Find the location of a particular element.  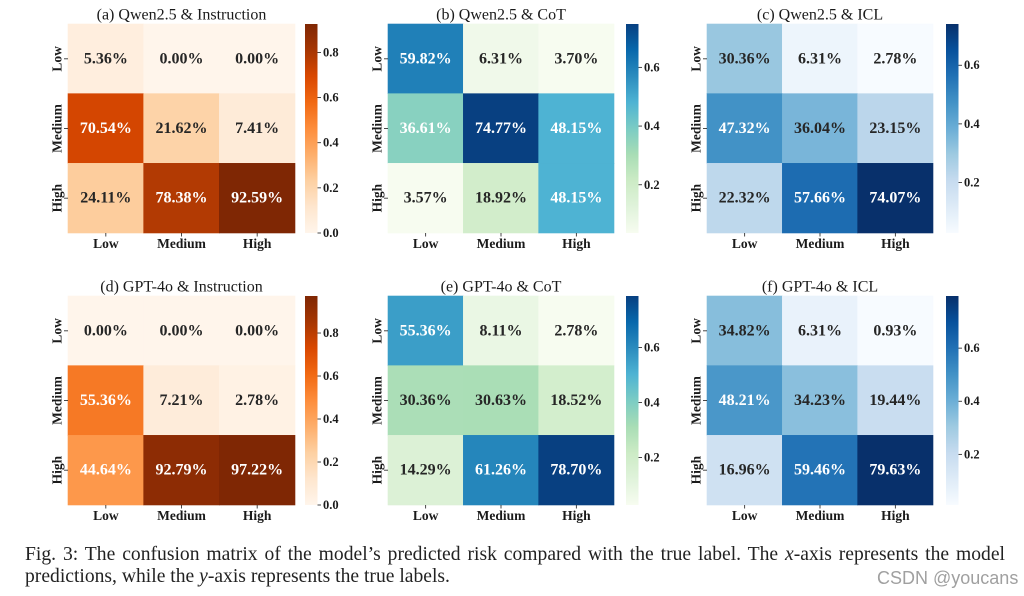

cell-annotation: 48.21% is located at coordinates (745, 400).